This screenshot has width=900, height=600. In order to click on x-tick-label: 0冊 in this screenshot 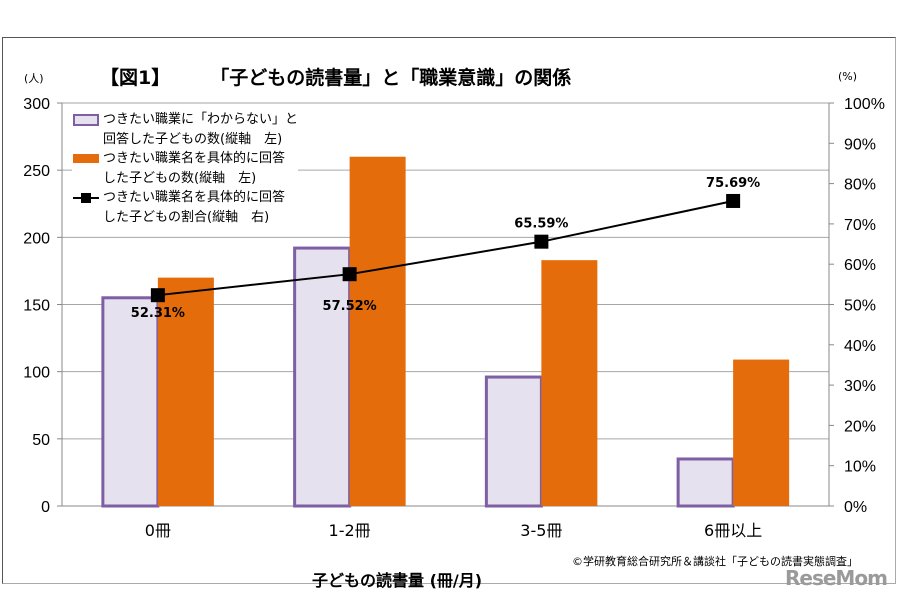, I will do `click(158, 530)`.